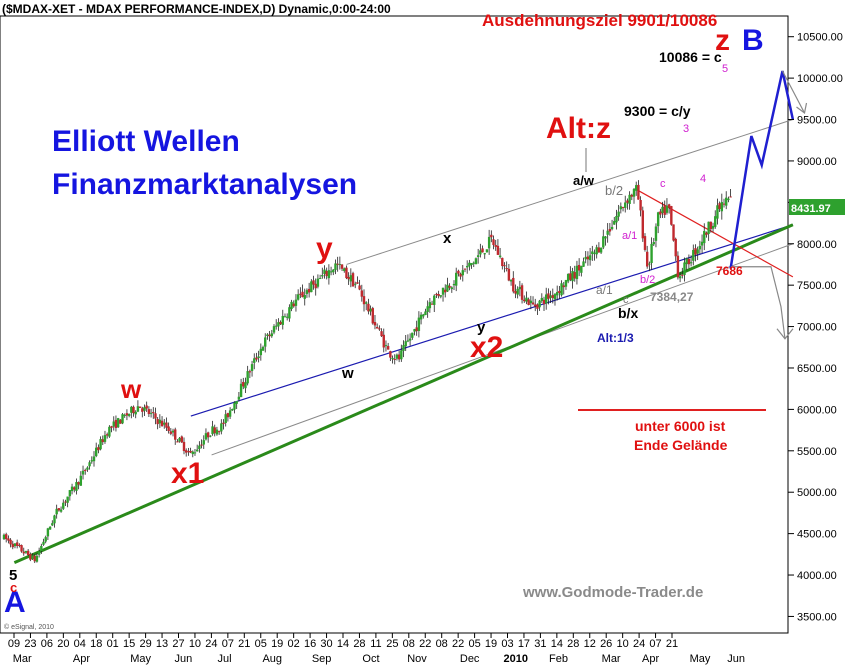  What do you see at coordinates (817, 369) in the screenshot?
I see `price-tick-label: 6500.00` at bounding box center [817, 369].